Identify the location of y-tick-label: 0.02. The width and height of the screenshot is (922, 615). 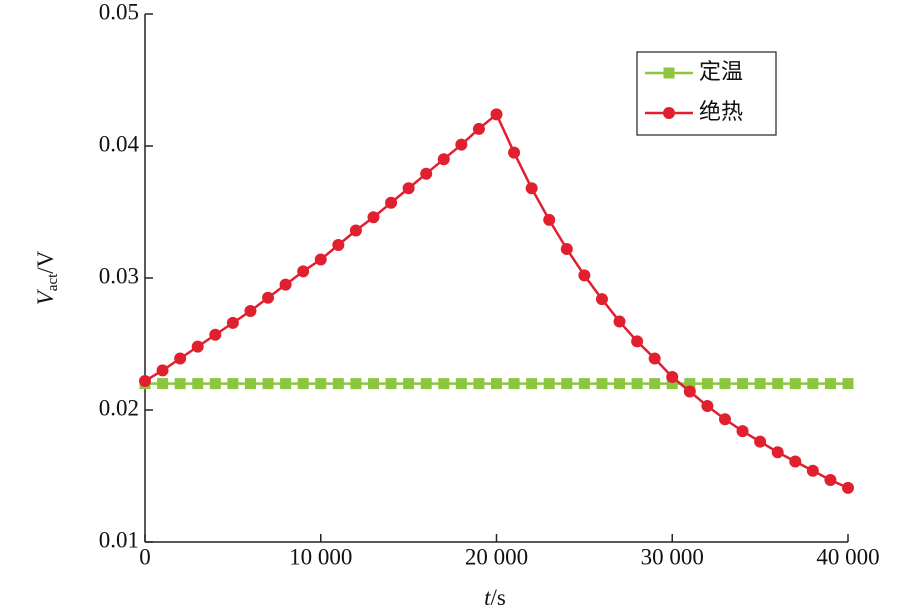
(119, 407).